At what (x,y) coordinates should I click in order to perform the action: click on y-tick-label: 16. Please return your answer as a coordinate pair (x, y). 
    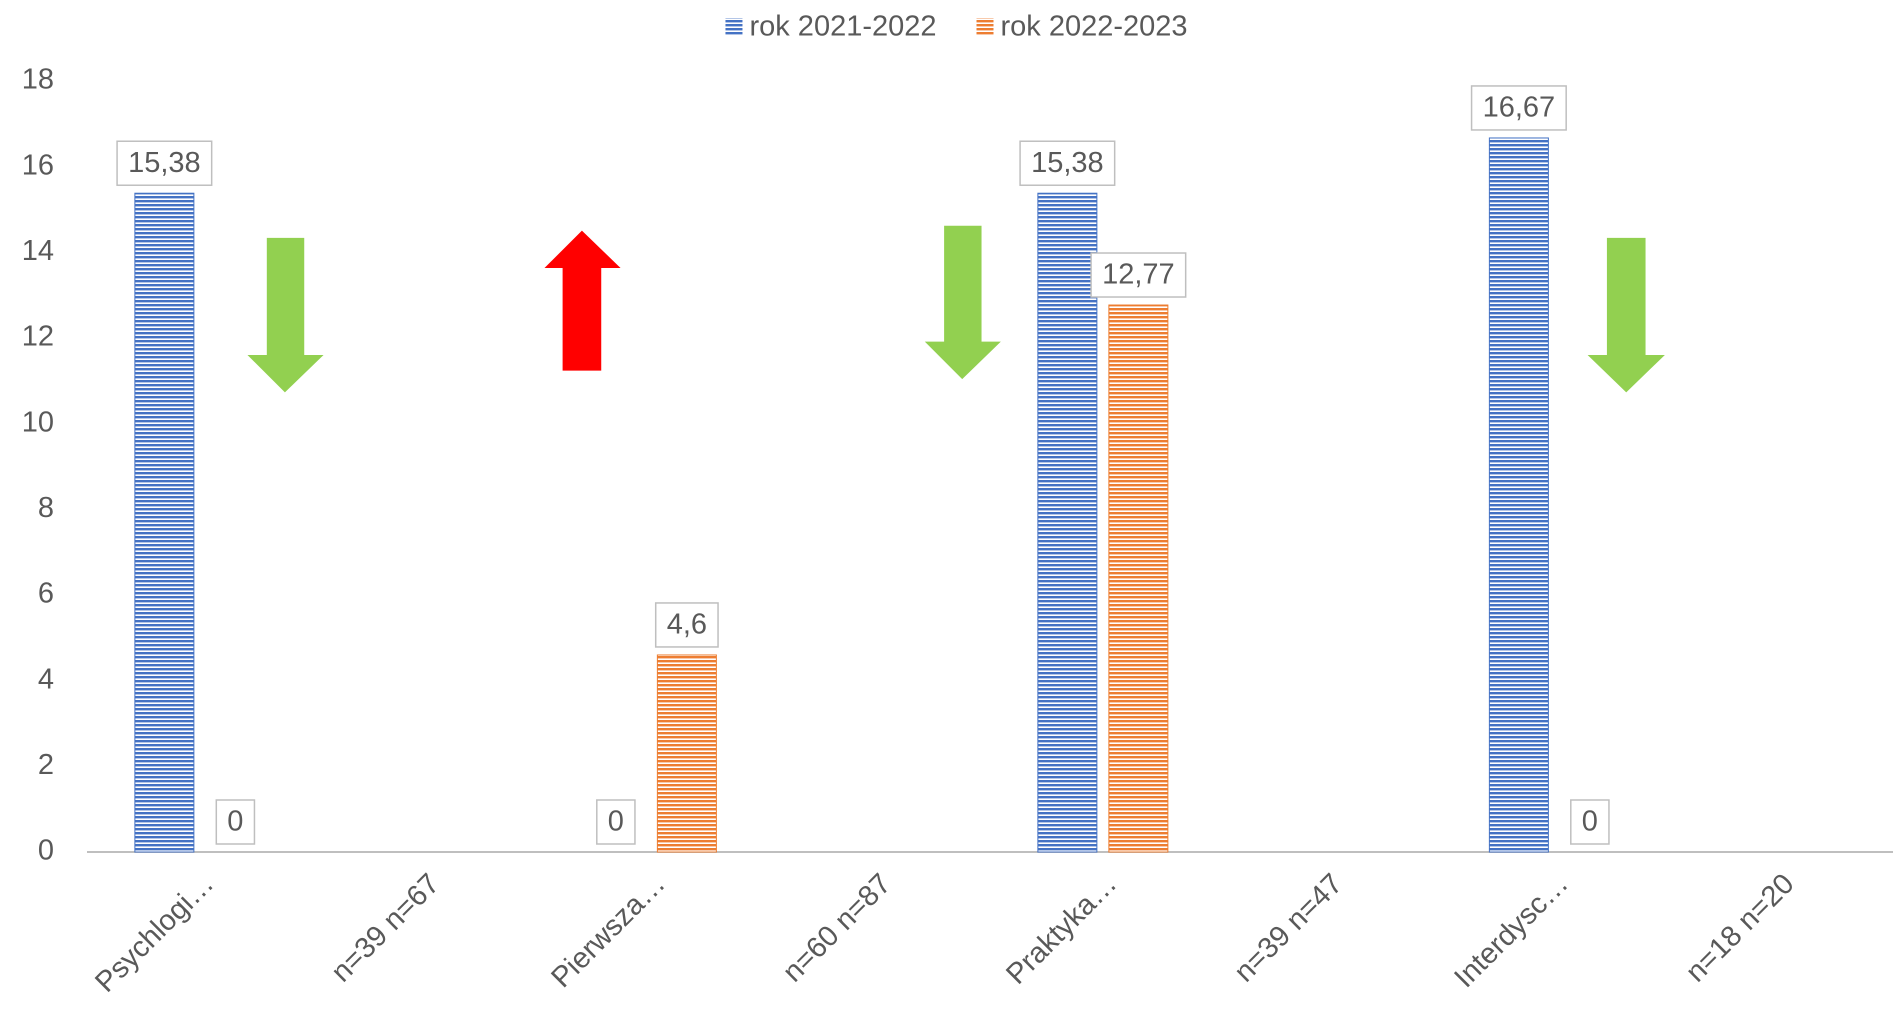
    Looking at the image, I should click on (38, 165).